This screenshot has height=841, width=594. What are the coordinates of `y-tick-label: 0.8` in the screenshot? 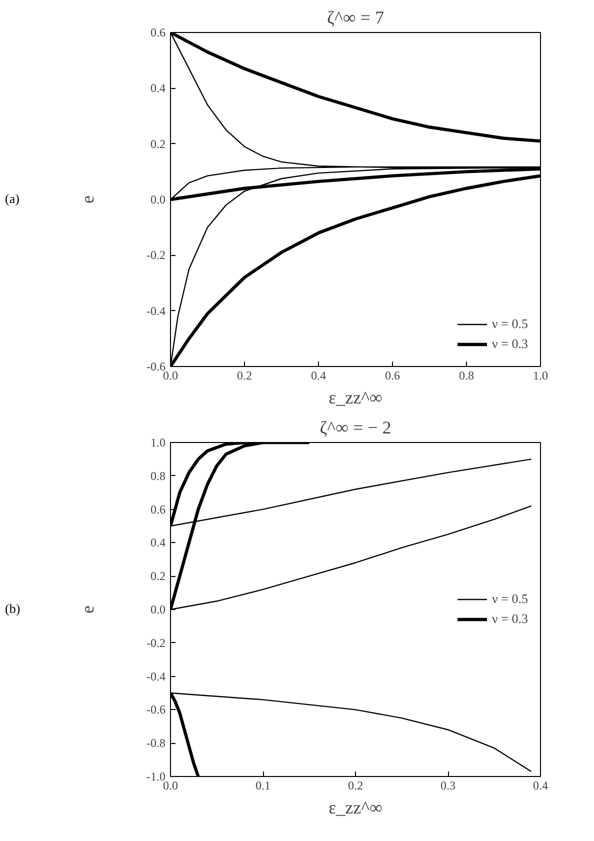 It's located at (158, 475).